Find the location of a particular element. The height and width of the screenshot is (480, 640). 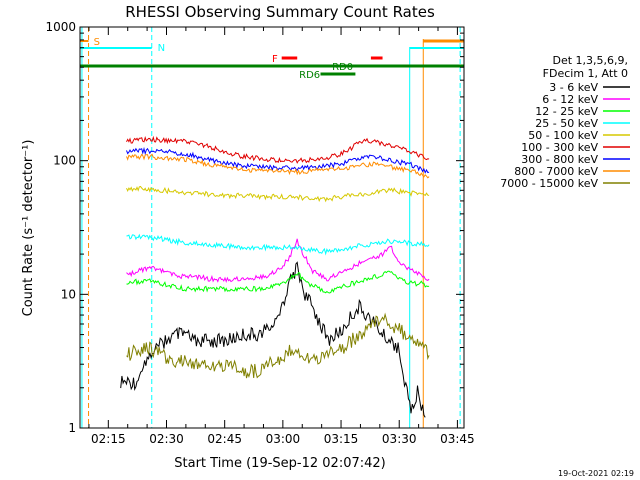

x-tick-label: 02:30 is located at coordinates (166, 439).